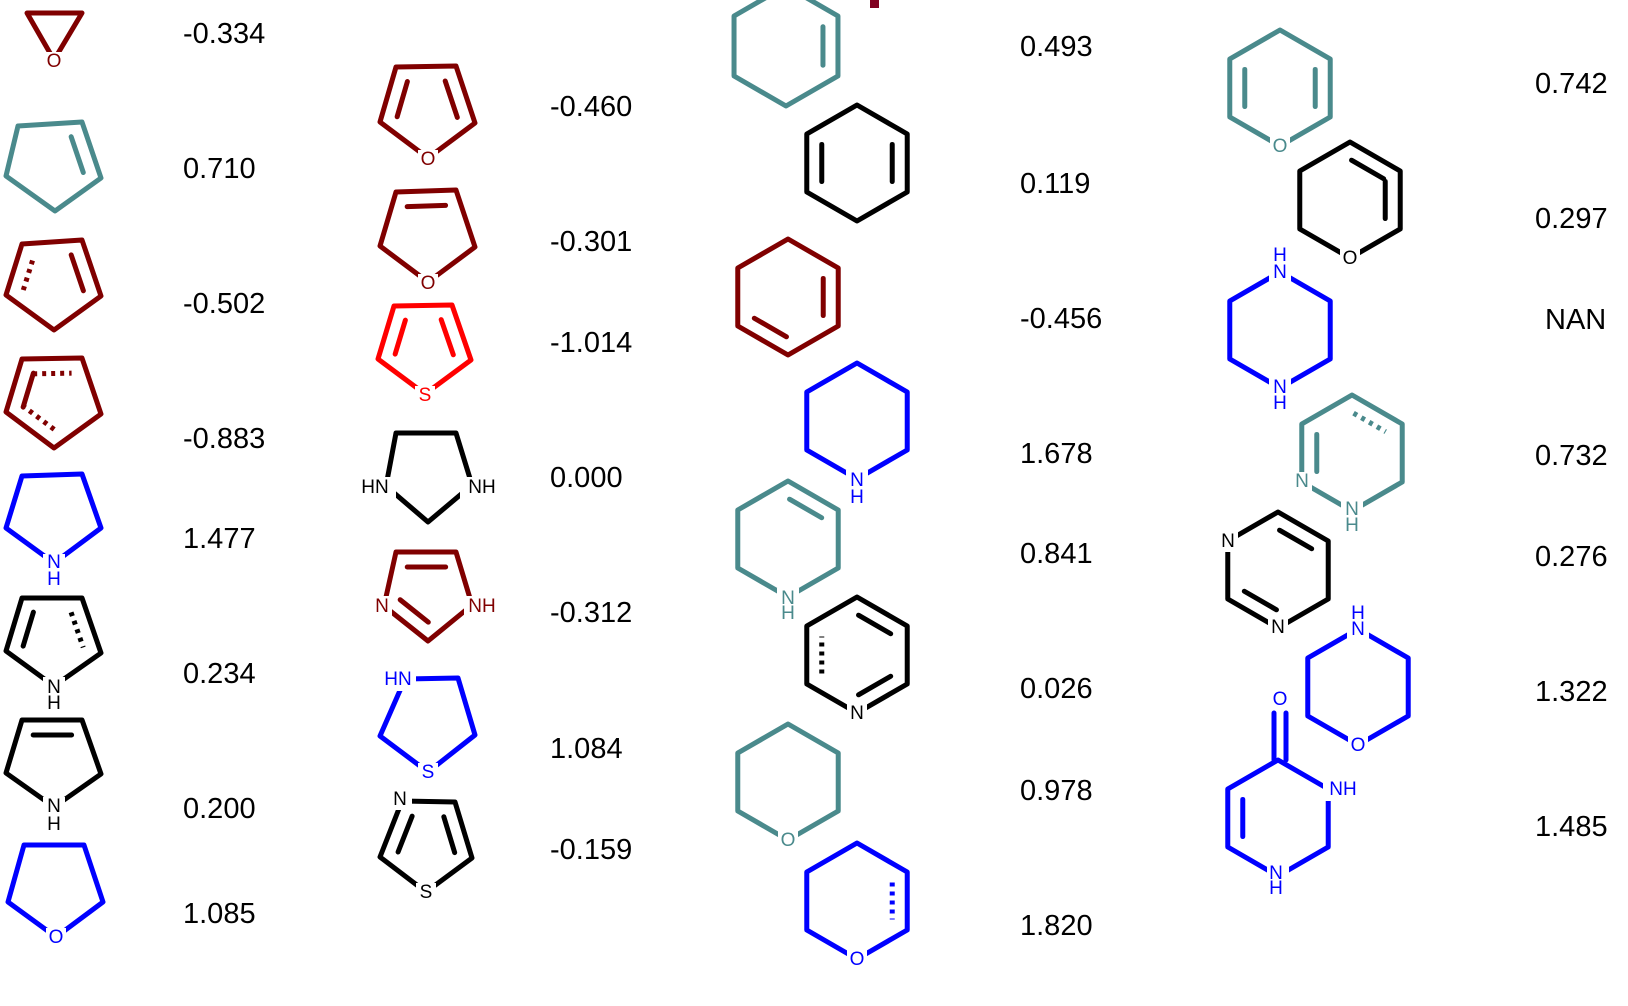 This screenshot has width=1628, height=1006. I want to click on structure-cyclopentene, so click(53, 166).